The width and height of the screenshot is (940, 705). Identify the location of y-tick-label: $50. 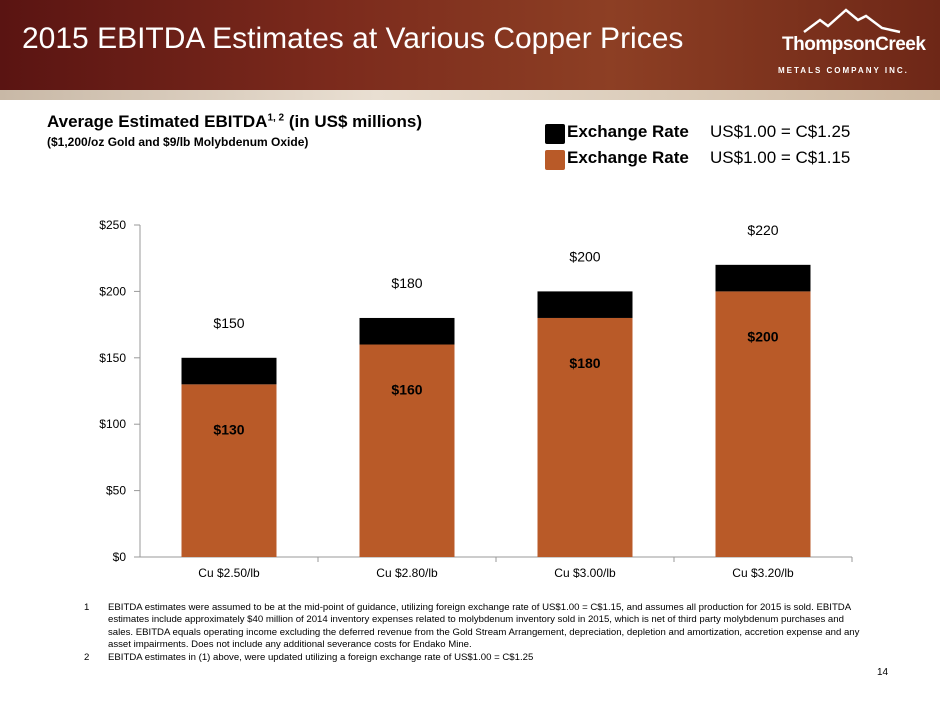
(116, 491).